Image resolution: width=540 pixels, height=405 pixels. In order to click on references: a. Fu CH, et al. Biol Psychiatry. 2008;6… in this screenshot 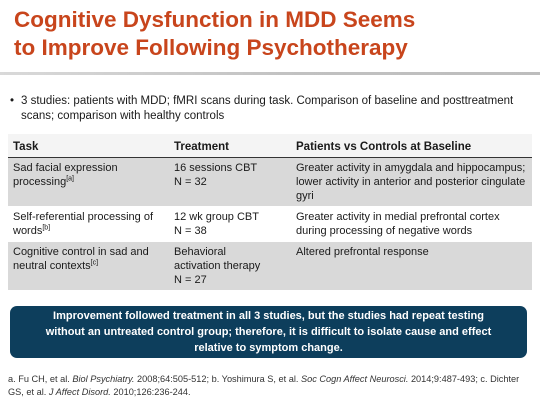, I will do `click(272, 386)`.